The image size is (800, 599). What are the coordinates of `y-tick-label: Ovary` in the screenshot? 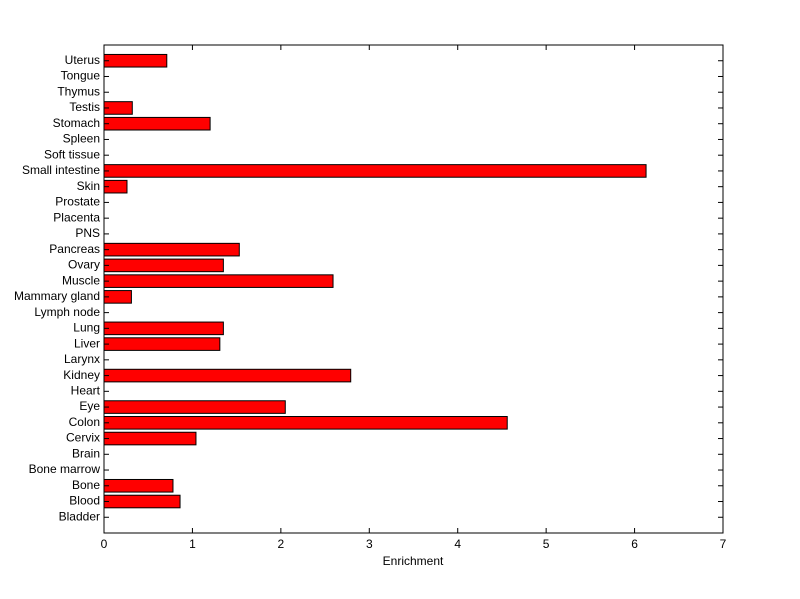 It's located at (84, 265).